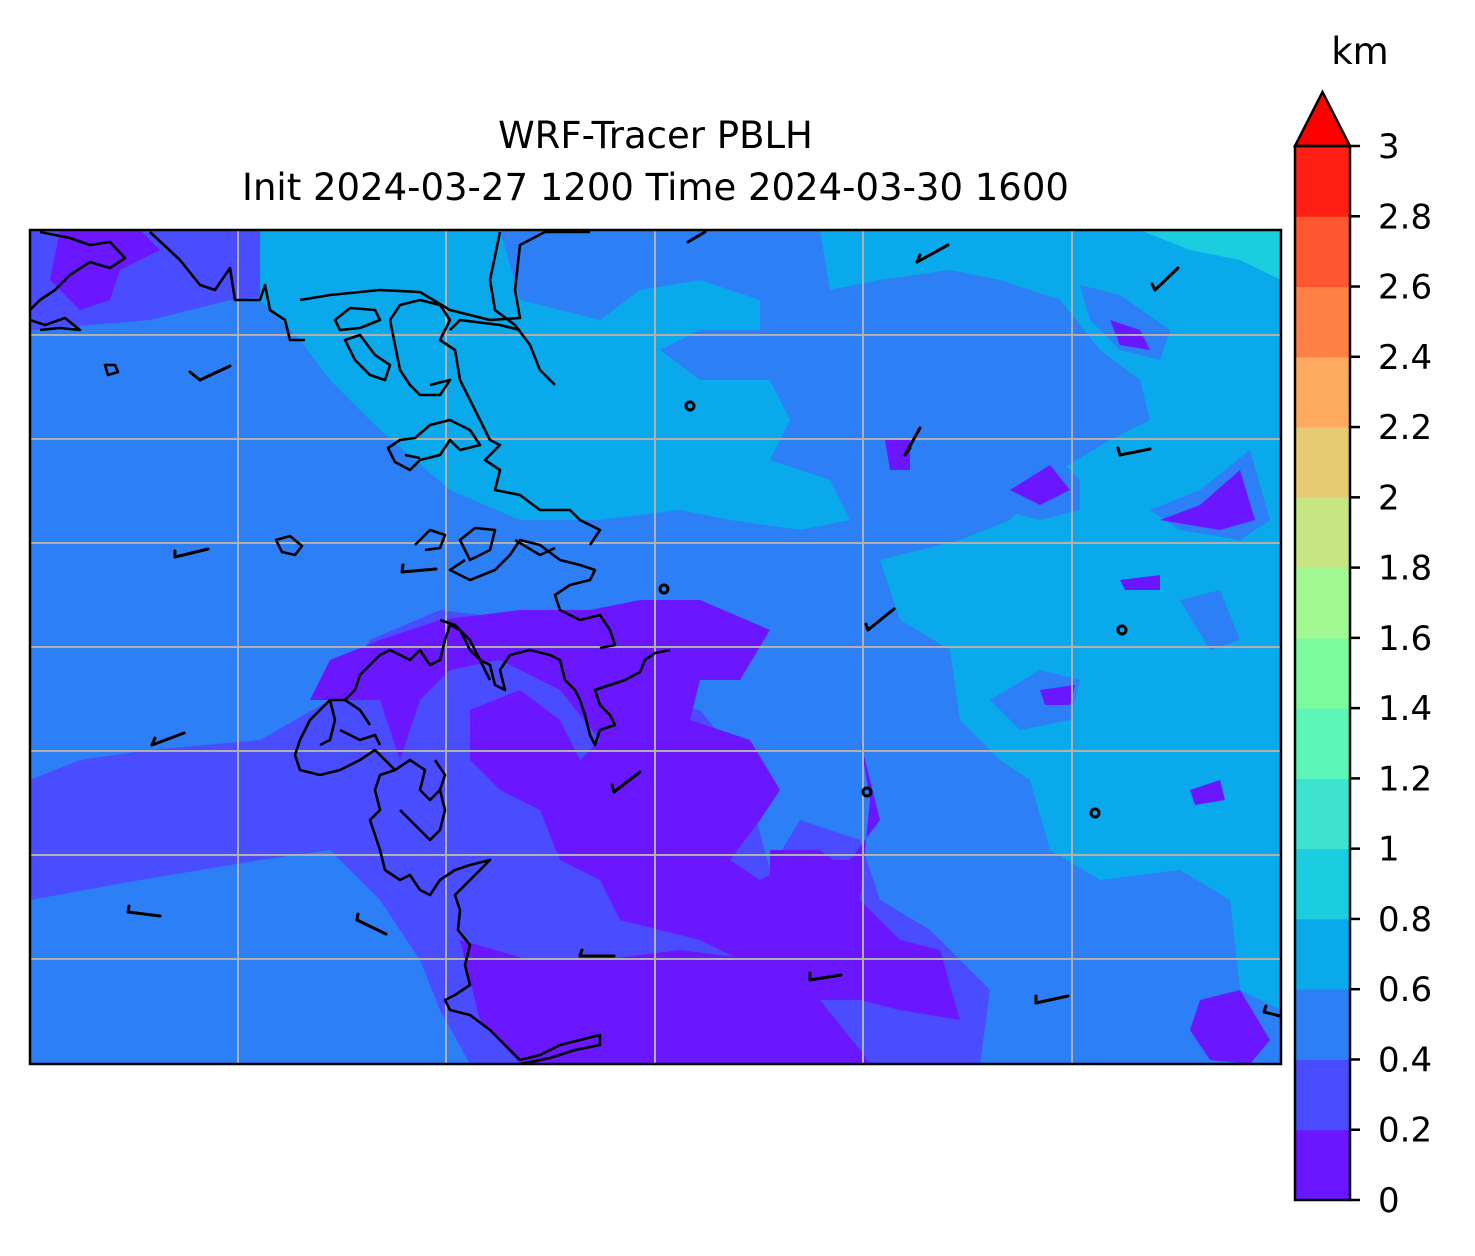 The height and width of the screenshot is (1256, 1475). I want to click on map-title: WRF-Tracer PBLH, so click(655, 135).